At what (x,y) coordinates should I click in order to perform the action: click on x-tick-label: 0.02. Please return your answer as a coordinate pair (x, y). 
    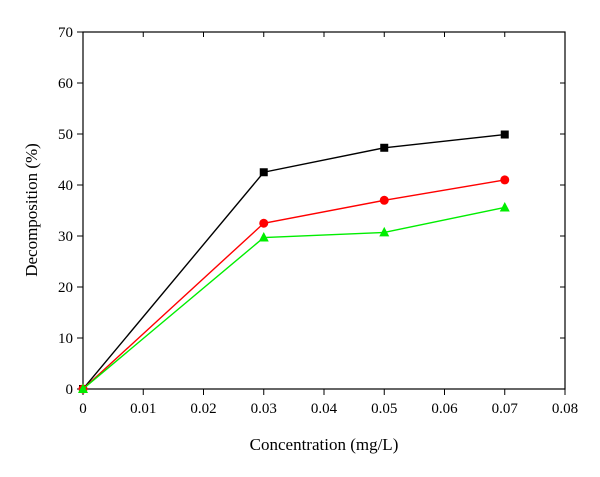
    Looking at the image, I should click on (203, 409).